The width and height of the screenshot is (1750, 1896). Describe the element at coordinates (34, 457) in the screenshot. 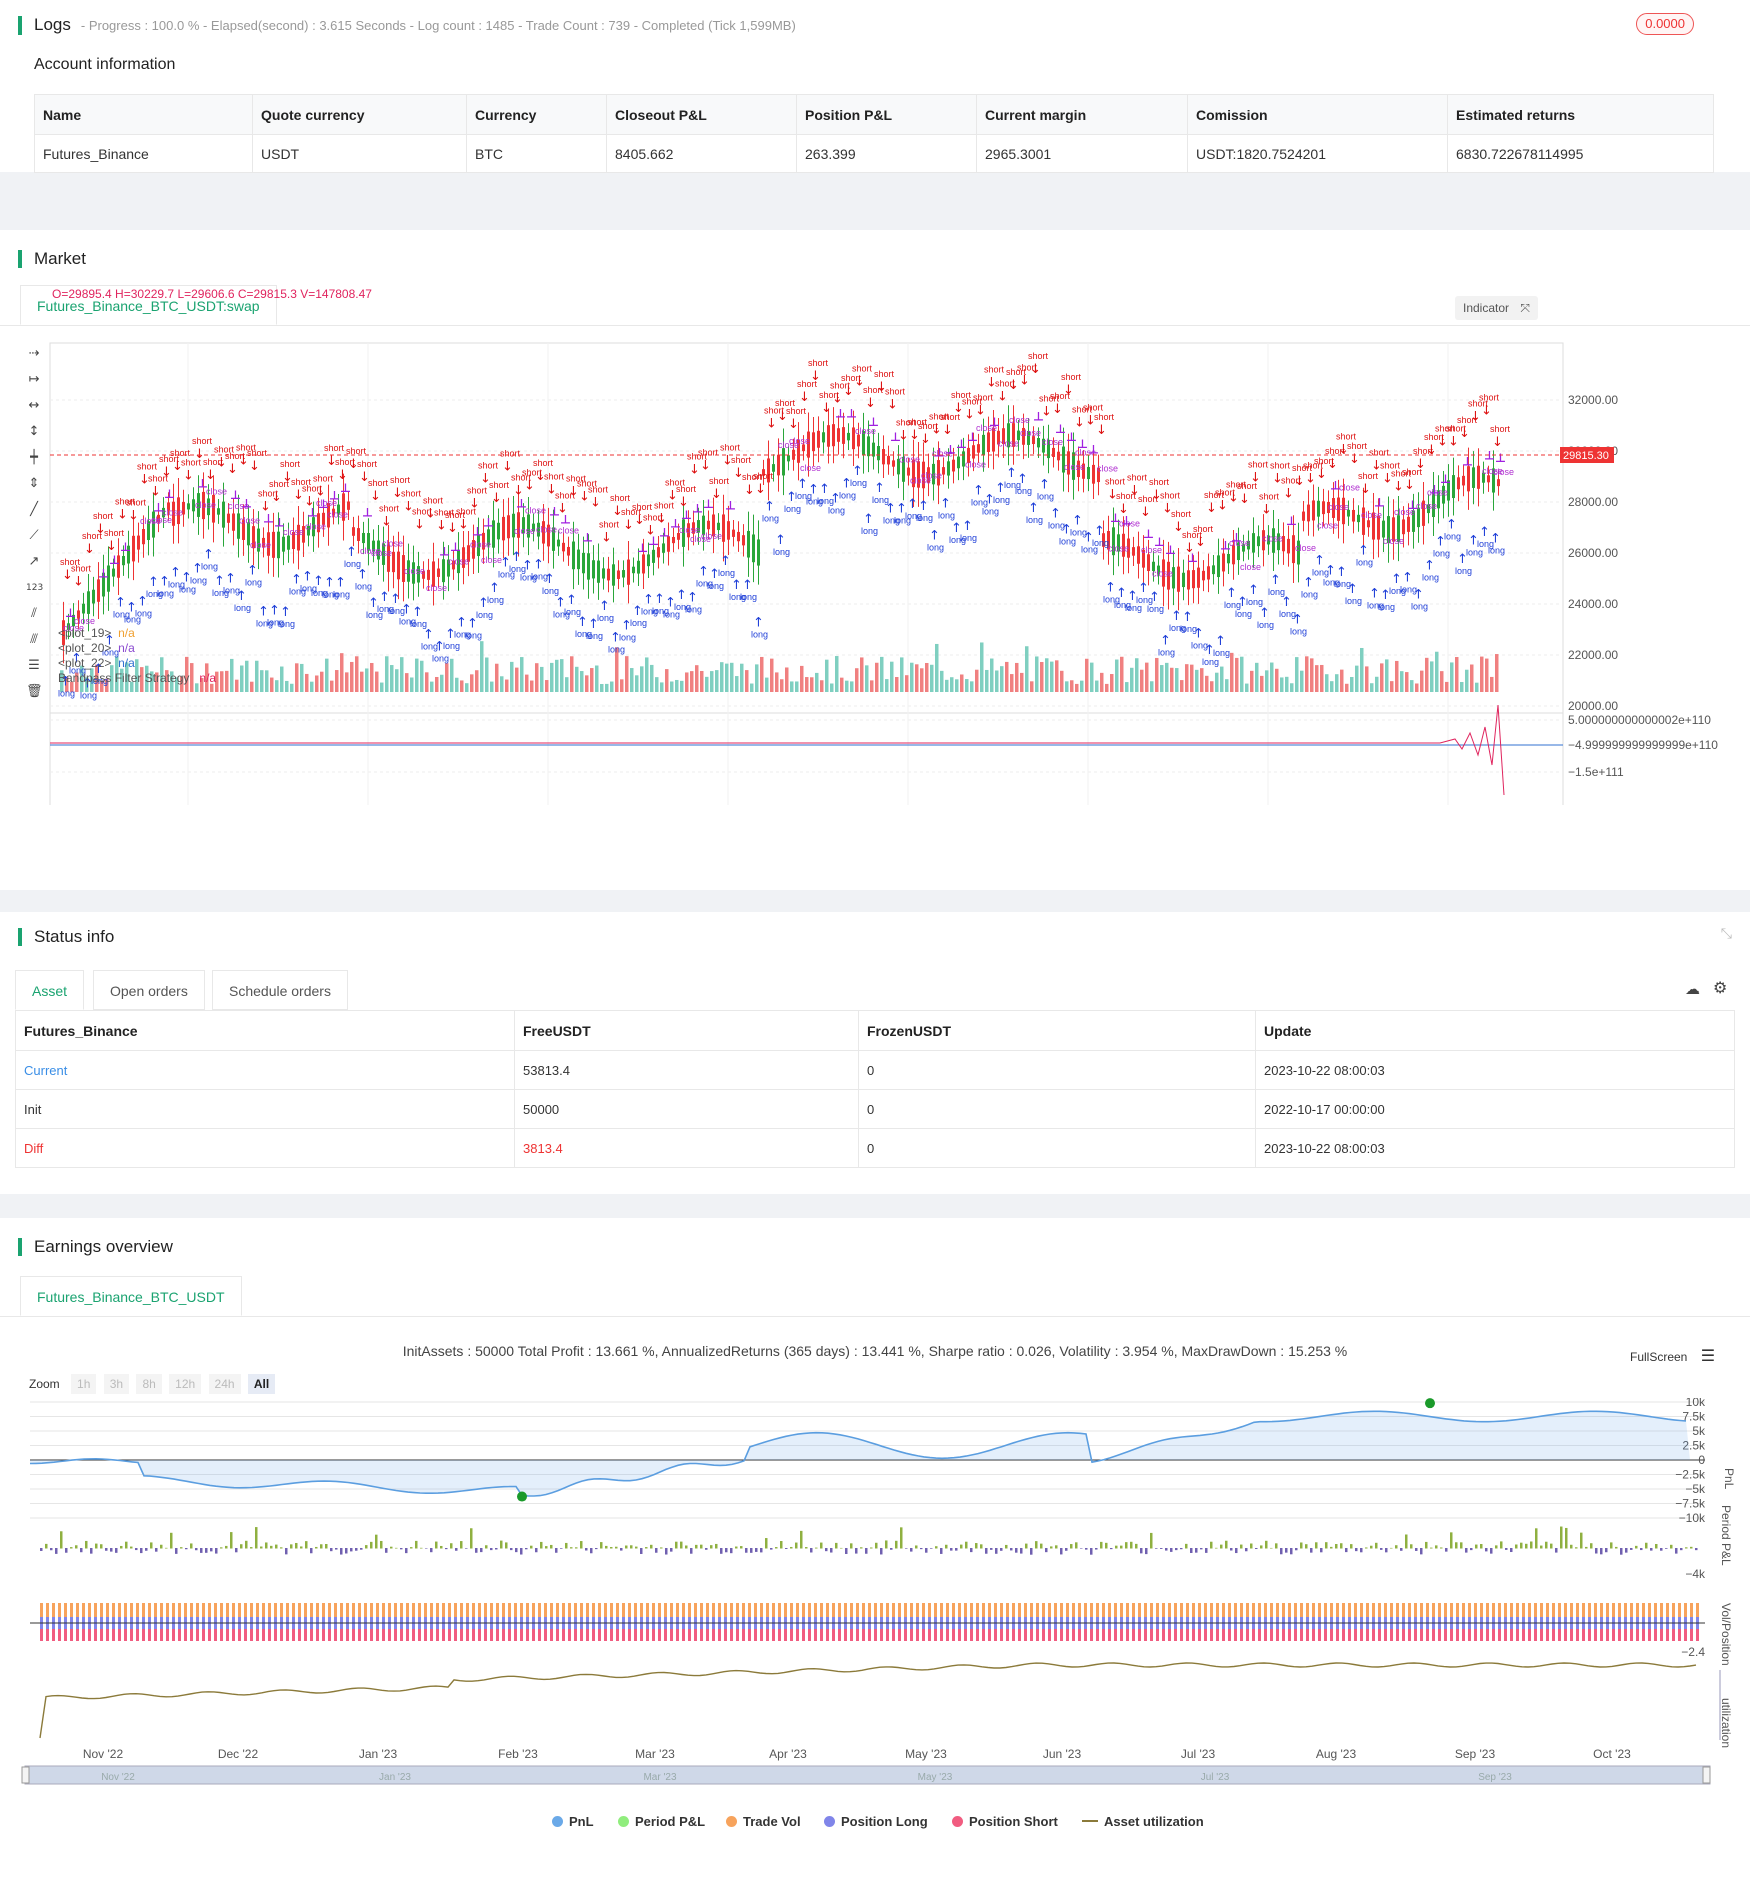

I see `cross-line-icon: ┿` at that location.